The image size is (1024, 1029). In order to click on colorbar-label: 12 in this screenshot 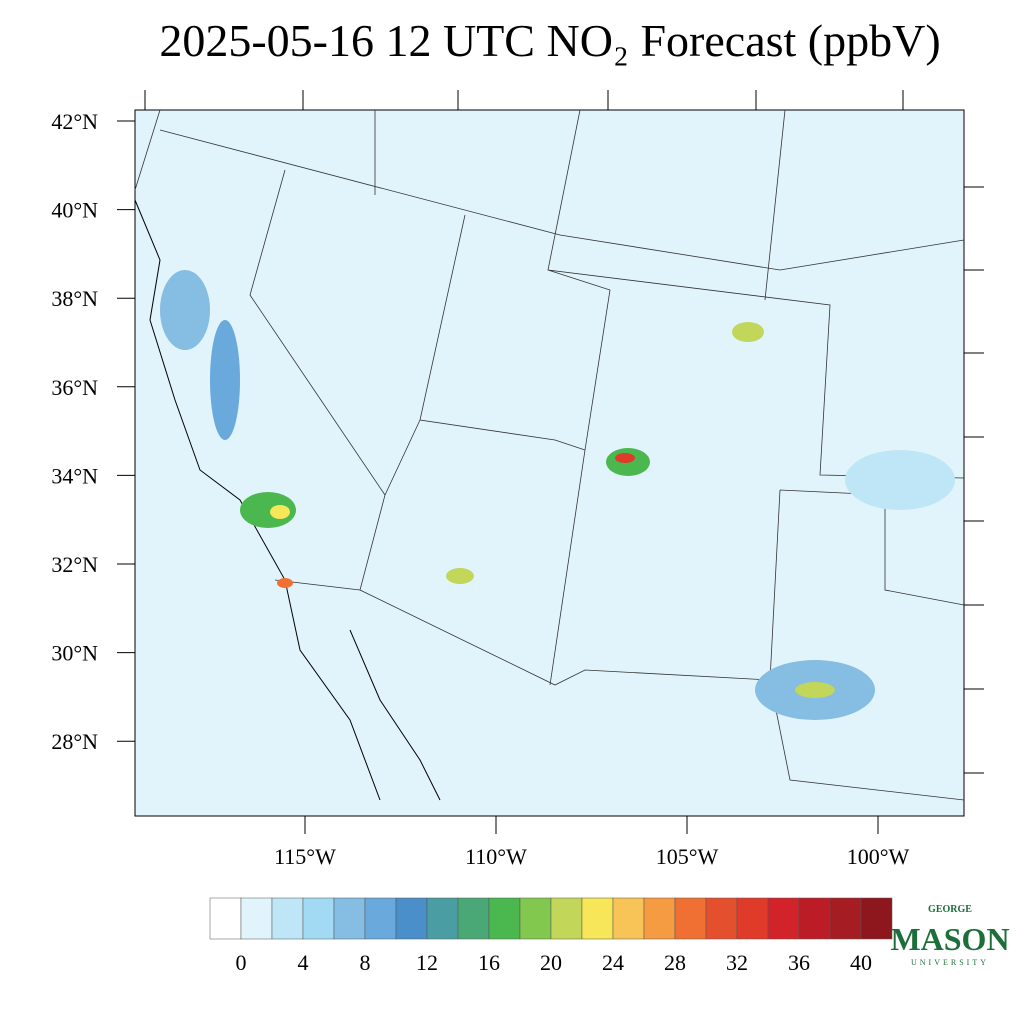, I will do `click(427, 962)`.